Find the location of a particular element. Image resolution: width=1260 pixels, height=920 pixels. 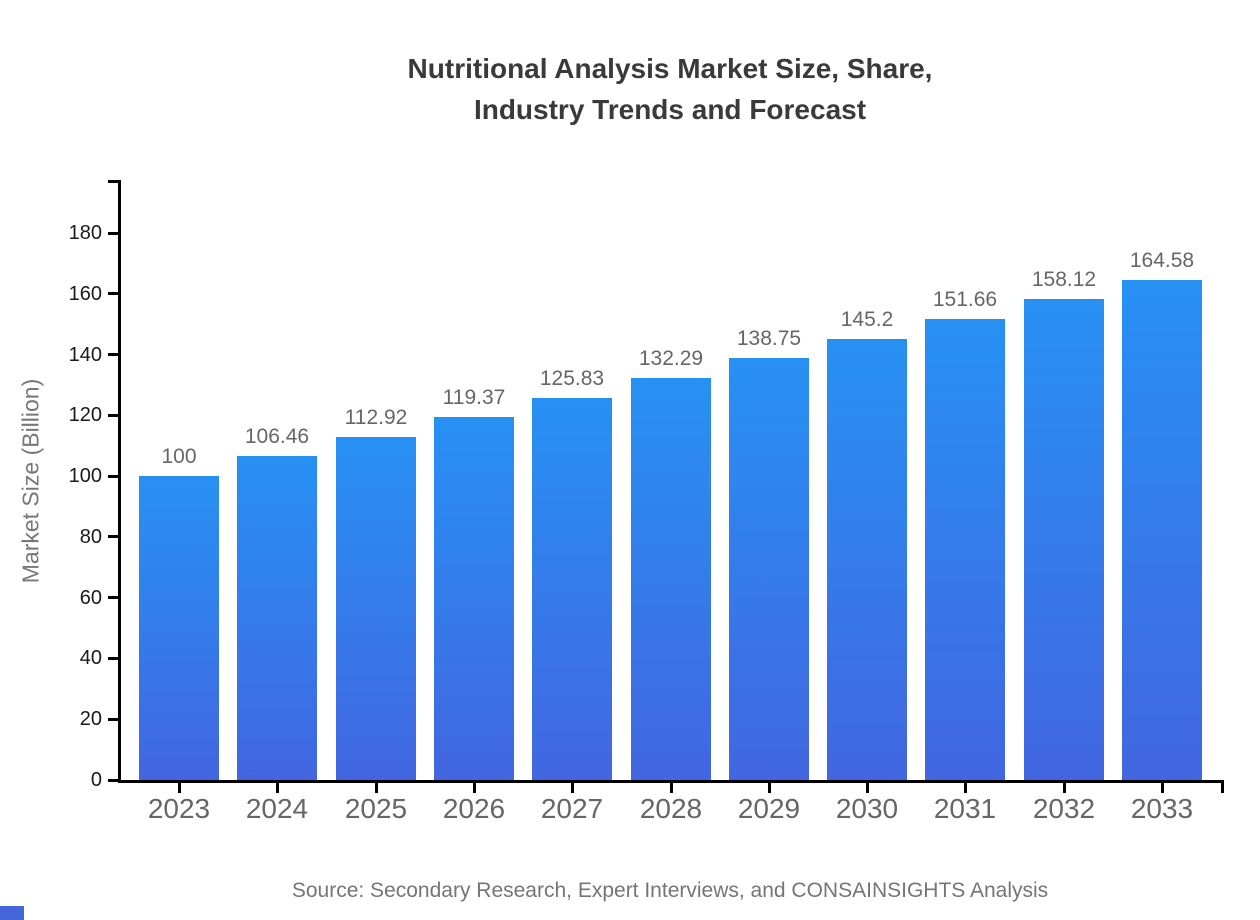

y-tick-label: 180 is located at coordinates (85, 233).